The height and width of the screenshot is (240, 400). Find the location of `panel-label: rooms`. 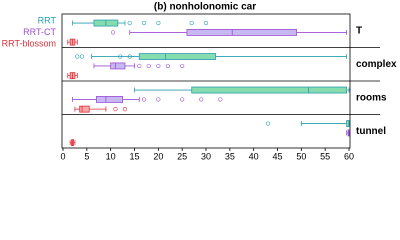

panel-label: rooms is located at coordinates (371, 97).